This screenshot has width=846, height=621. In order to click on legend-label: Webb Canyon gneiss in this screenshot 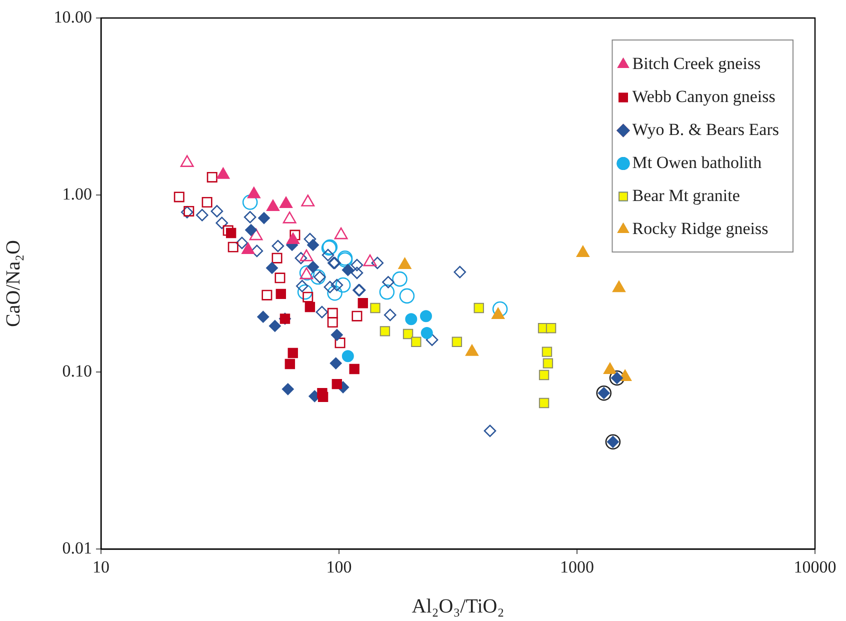, I will do `click(704, 96)`.